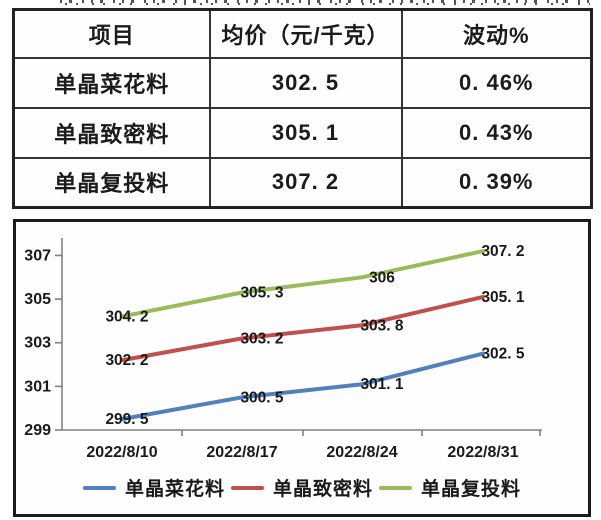  I want to click on legend-line-swatch-red, so click(247, 487).